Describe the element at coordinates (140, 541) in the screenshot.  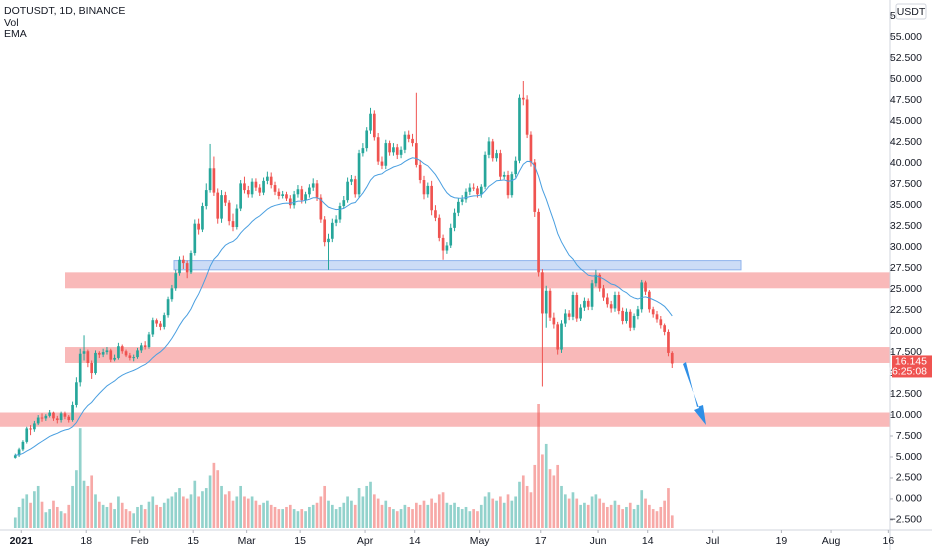
I see `x-tick-label: Feb` at that location.